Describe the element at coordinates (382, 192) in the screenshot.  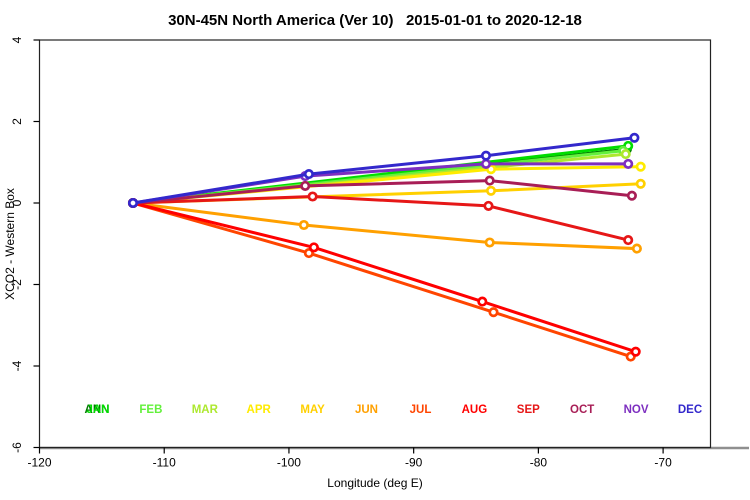
I see `series-oct-line` at that location.